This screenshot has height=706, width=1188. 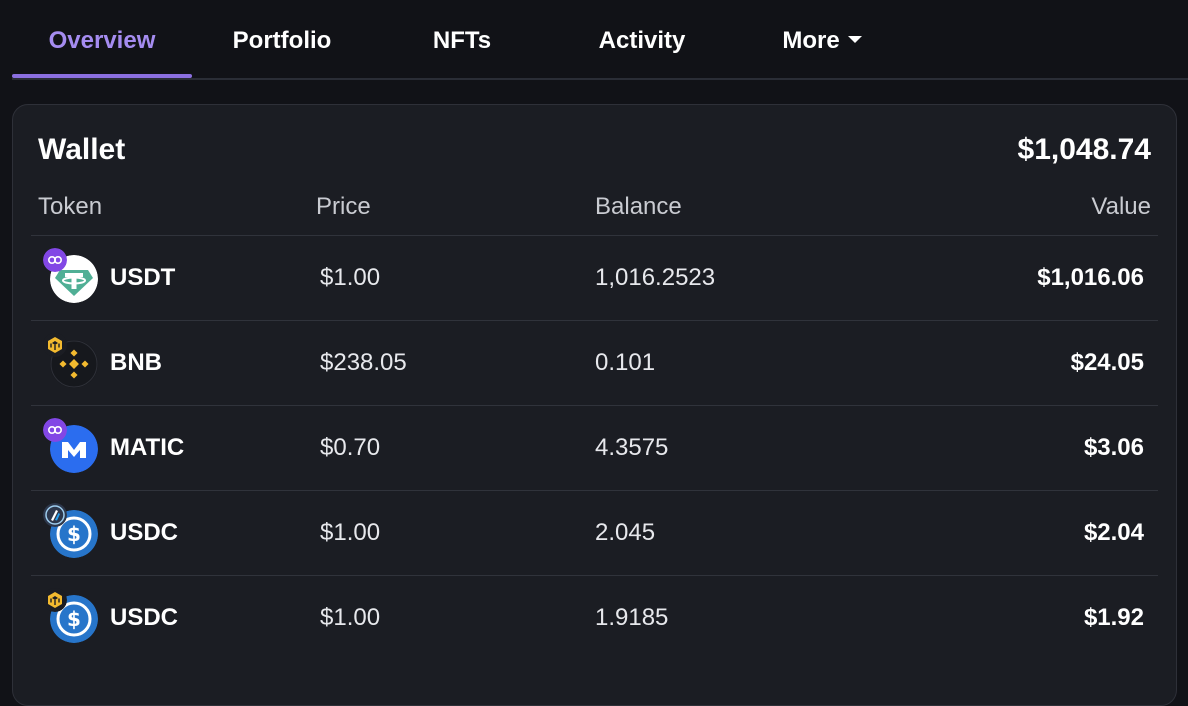 What do you see at coordinates (82, 149) in the screenshot?
I see `wallet-title: Wallet` at bounding box center [82, 149].